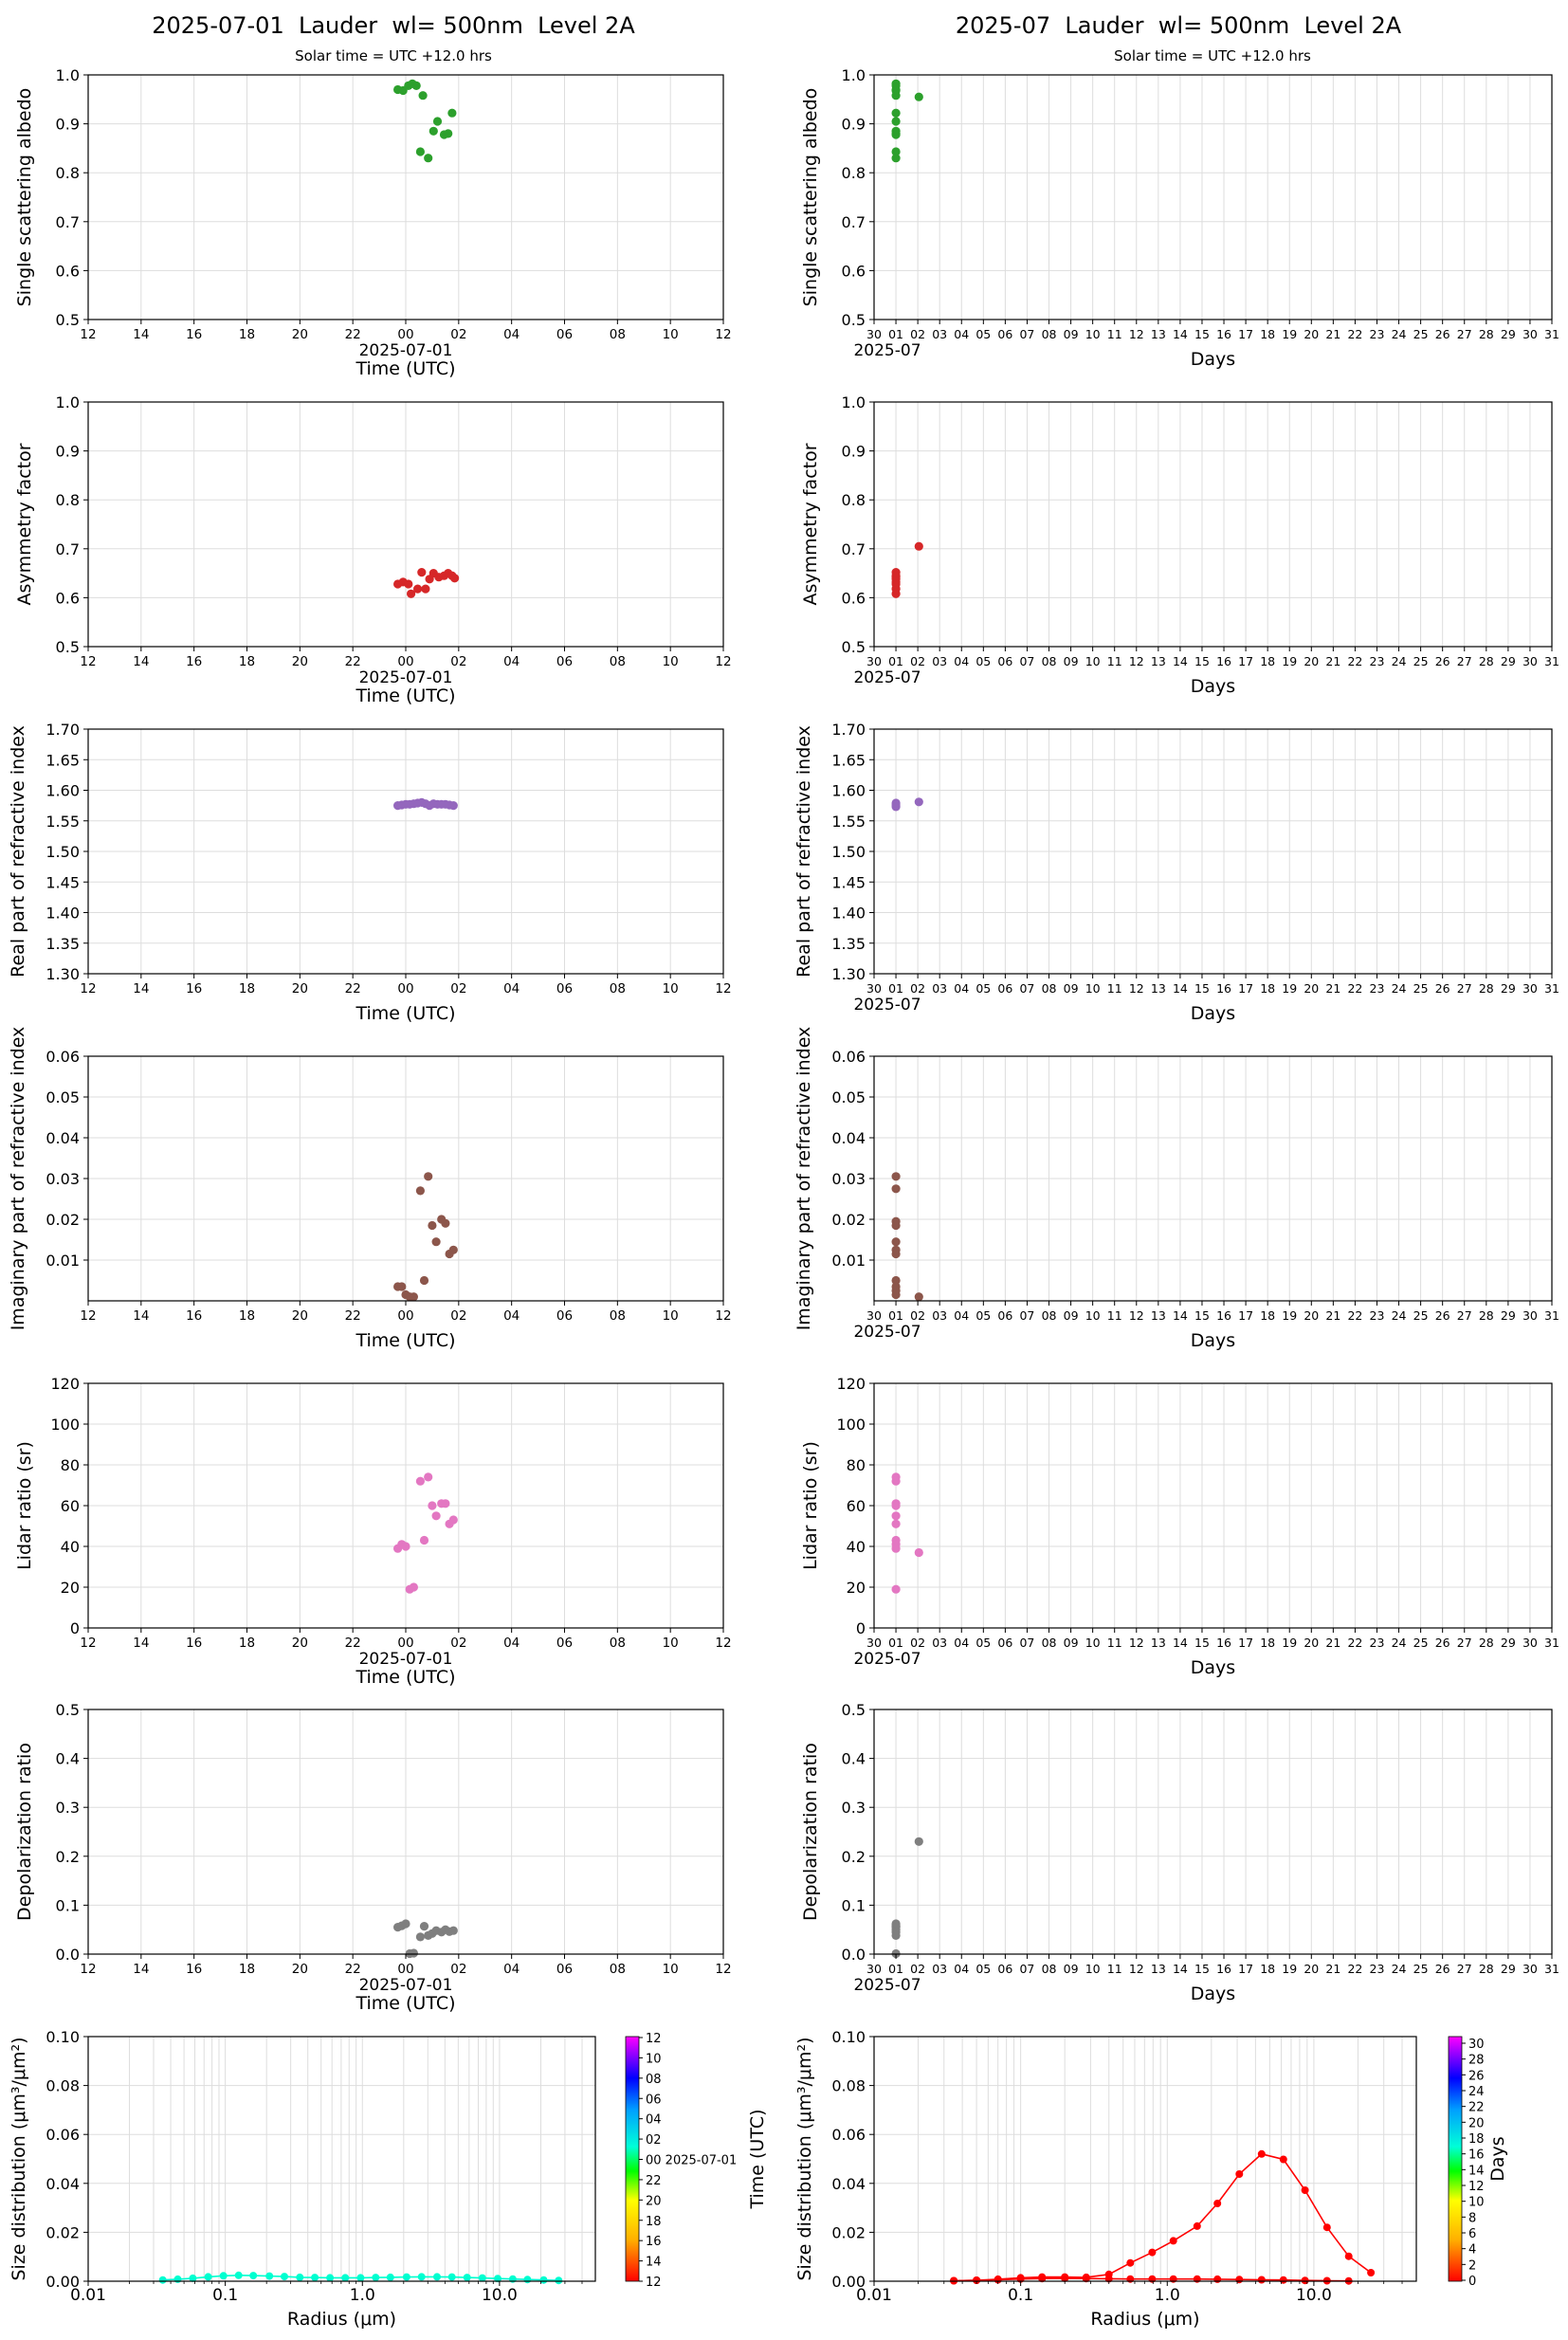  Describe the element at coordinates (854, 271) in the screenshot. I see `y-tick-label: 0.6` at that location.